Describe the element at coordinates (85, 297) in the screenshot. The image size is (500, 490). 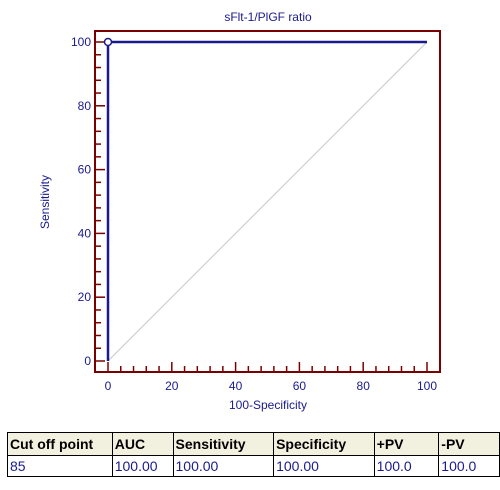
I see `y-tick-label: 20` at that location.